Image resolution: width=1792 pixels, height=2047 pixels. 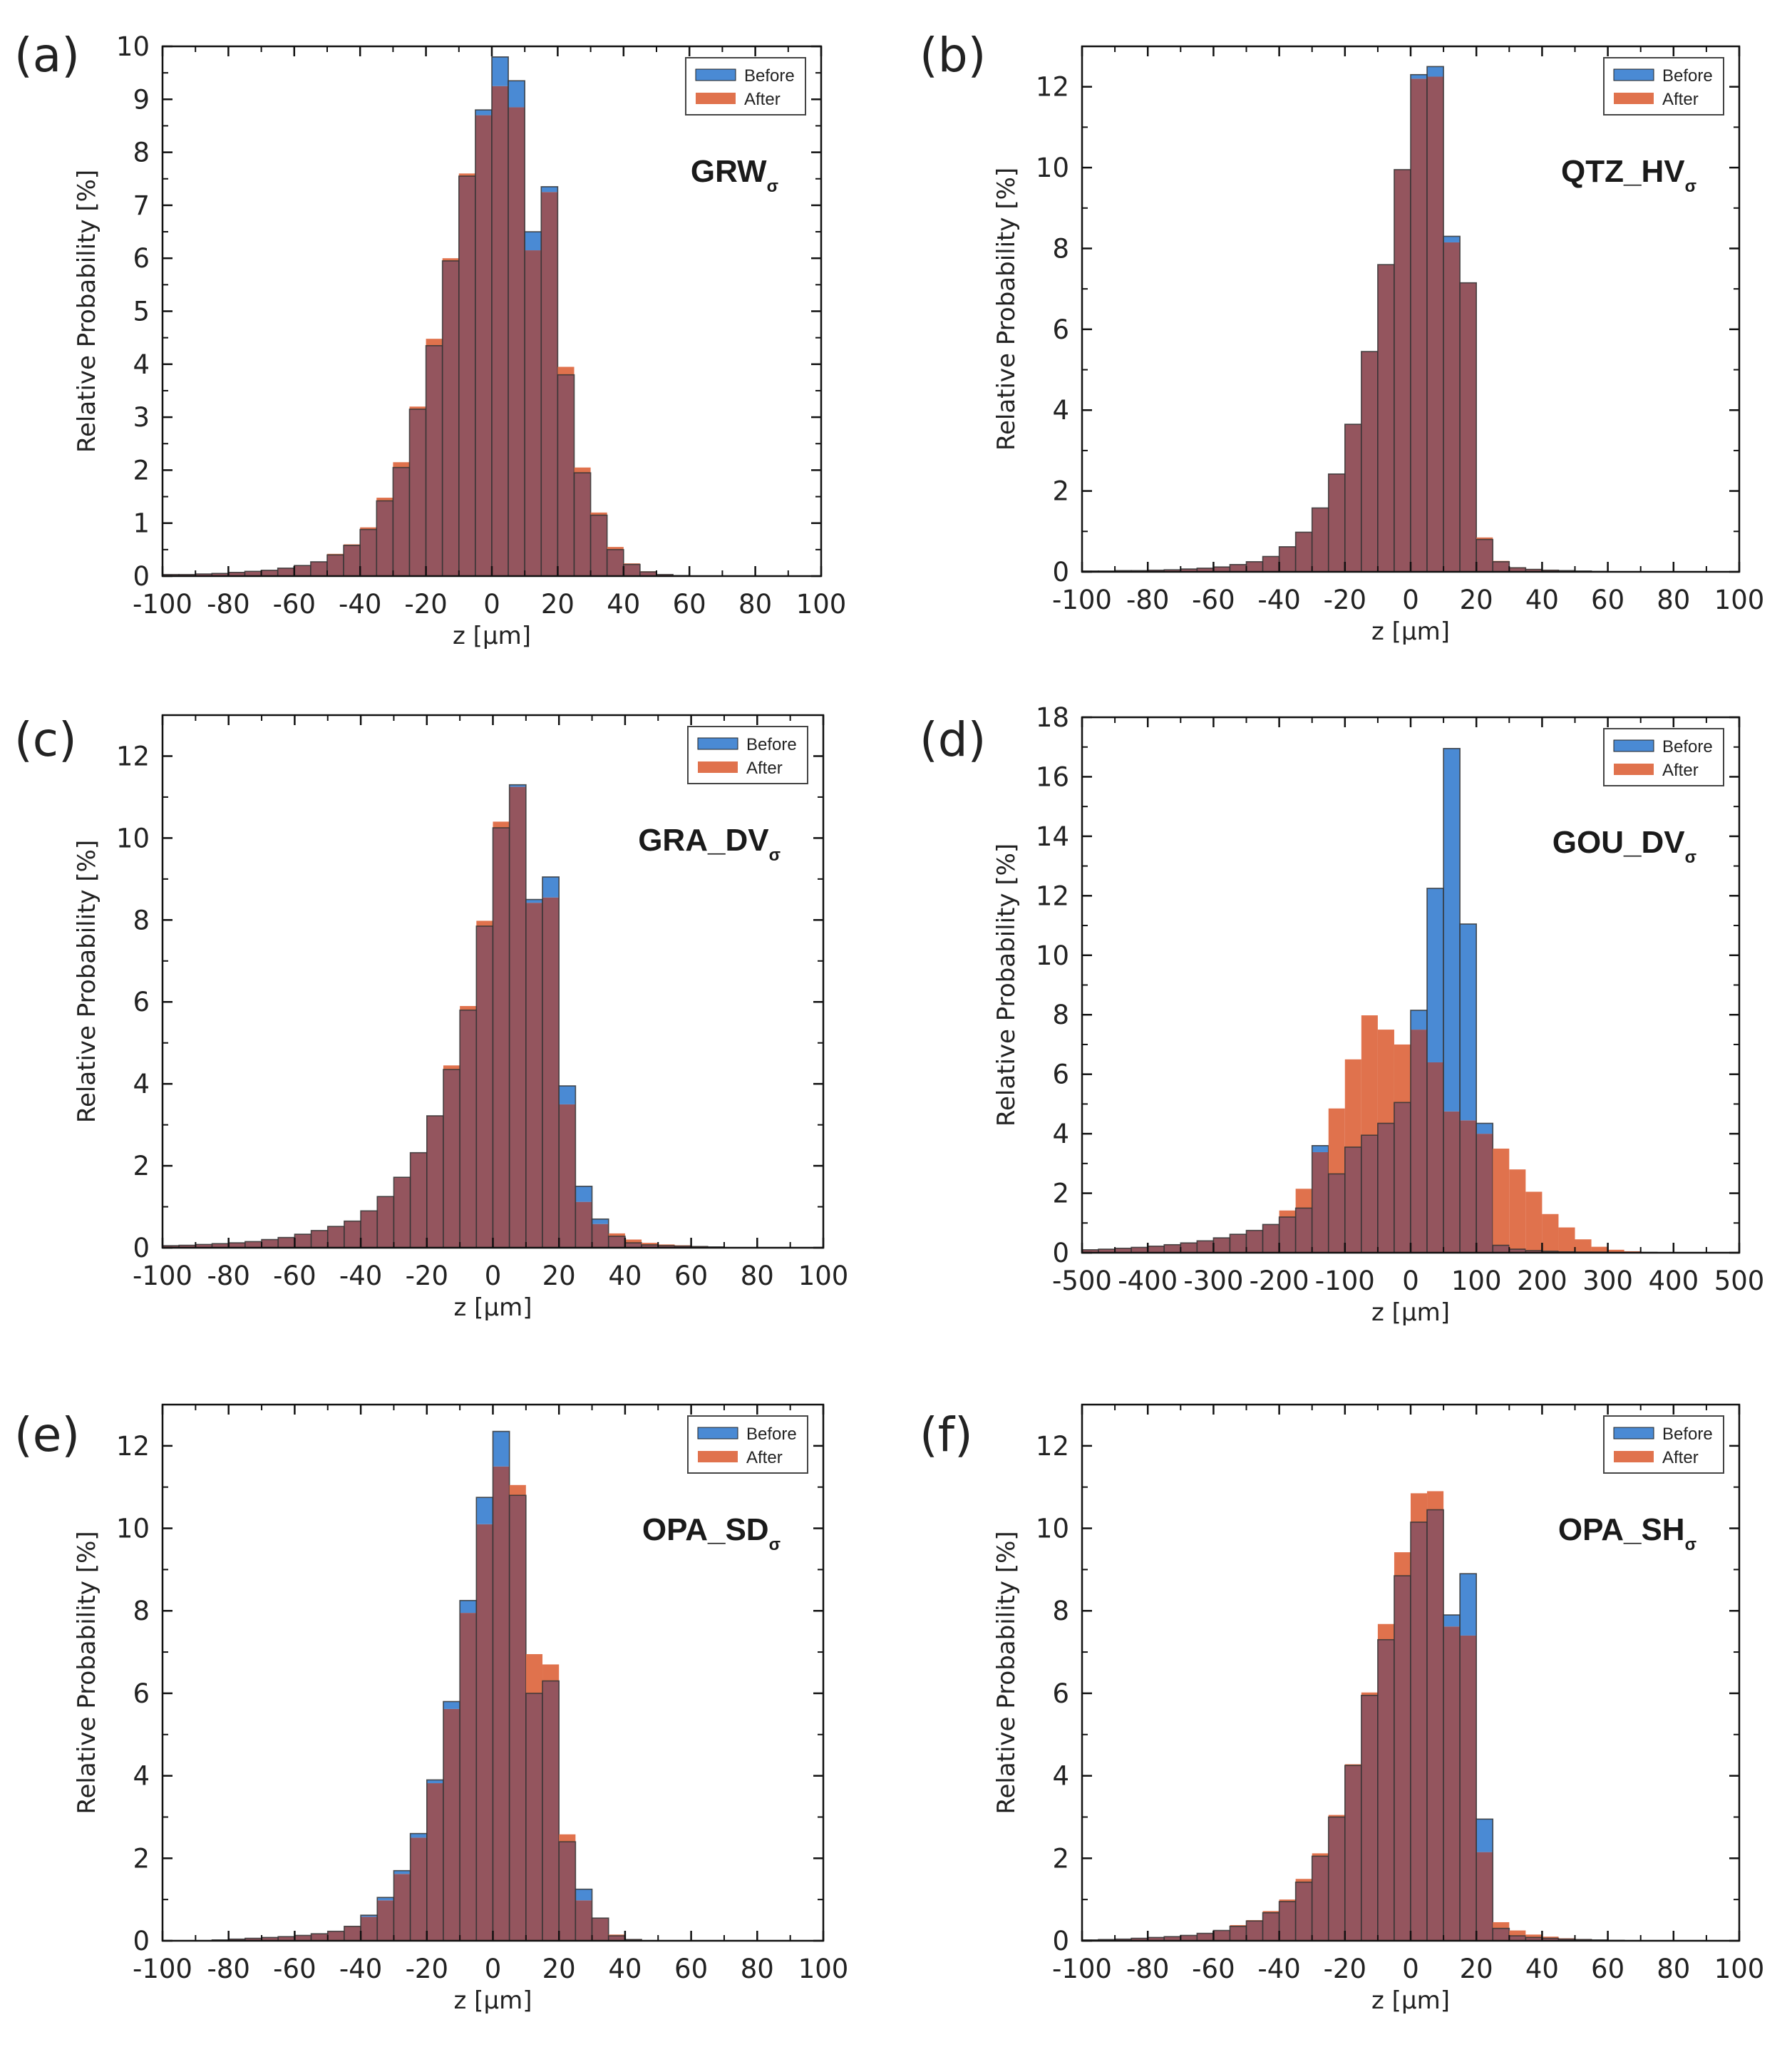 I want to click on y-tick-label: 2, so click(x=142, y=1166).